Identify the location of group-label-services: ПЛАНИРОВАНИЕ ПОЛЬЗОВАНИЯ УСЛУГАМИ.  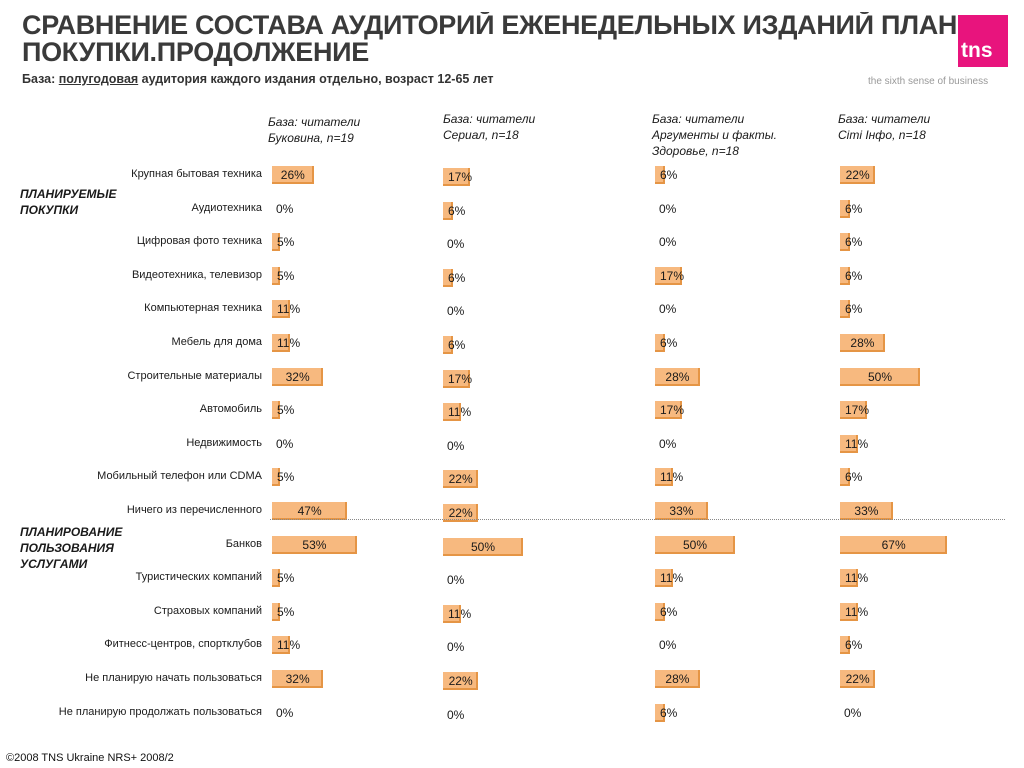
(71, 548).